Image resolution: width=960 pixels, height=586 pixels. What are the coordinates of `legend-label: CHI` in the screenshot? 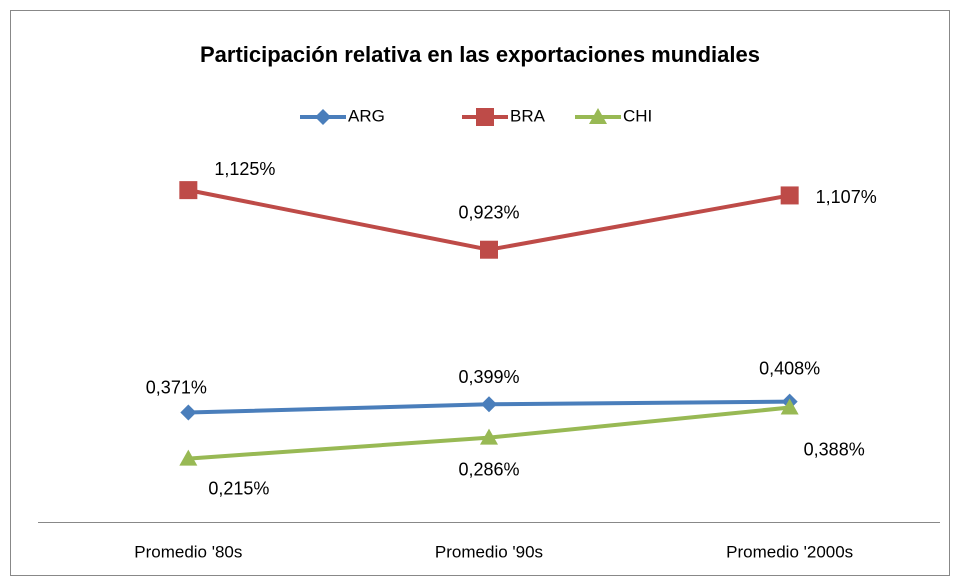 It's located at (637, 115).